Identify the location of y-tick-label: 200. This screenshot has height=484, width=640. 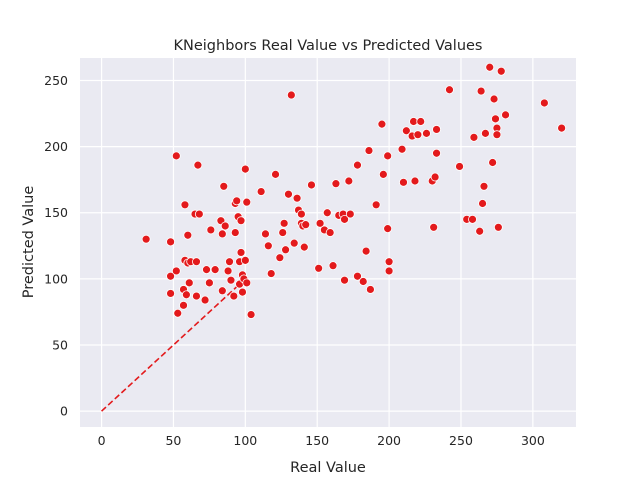
(56, 146).